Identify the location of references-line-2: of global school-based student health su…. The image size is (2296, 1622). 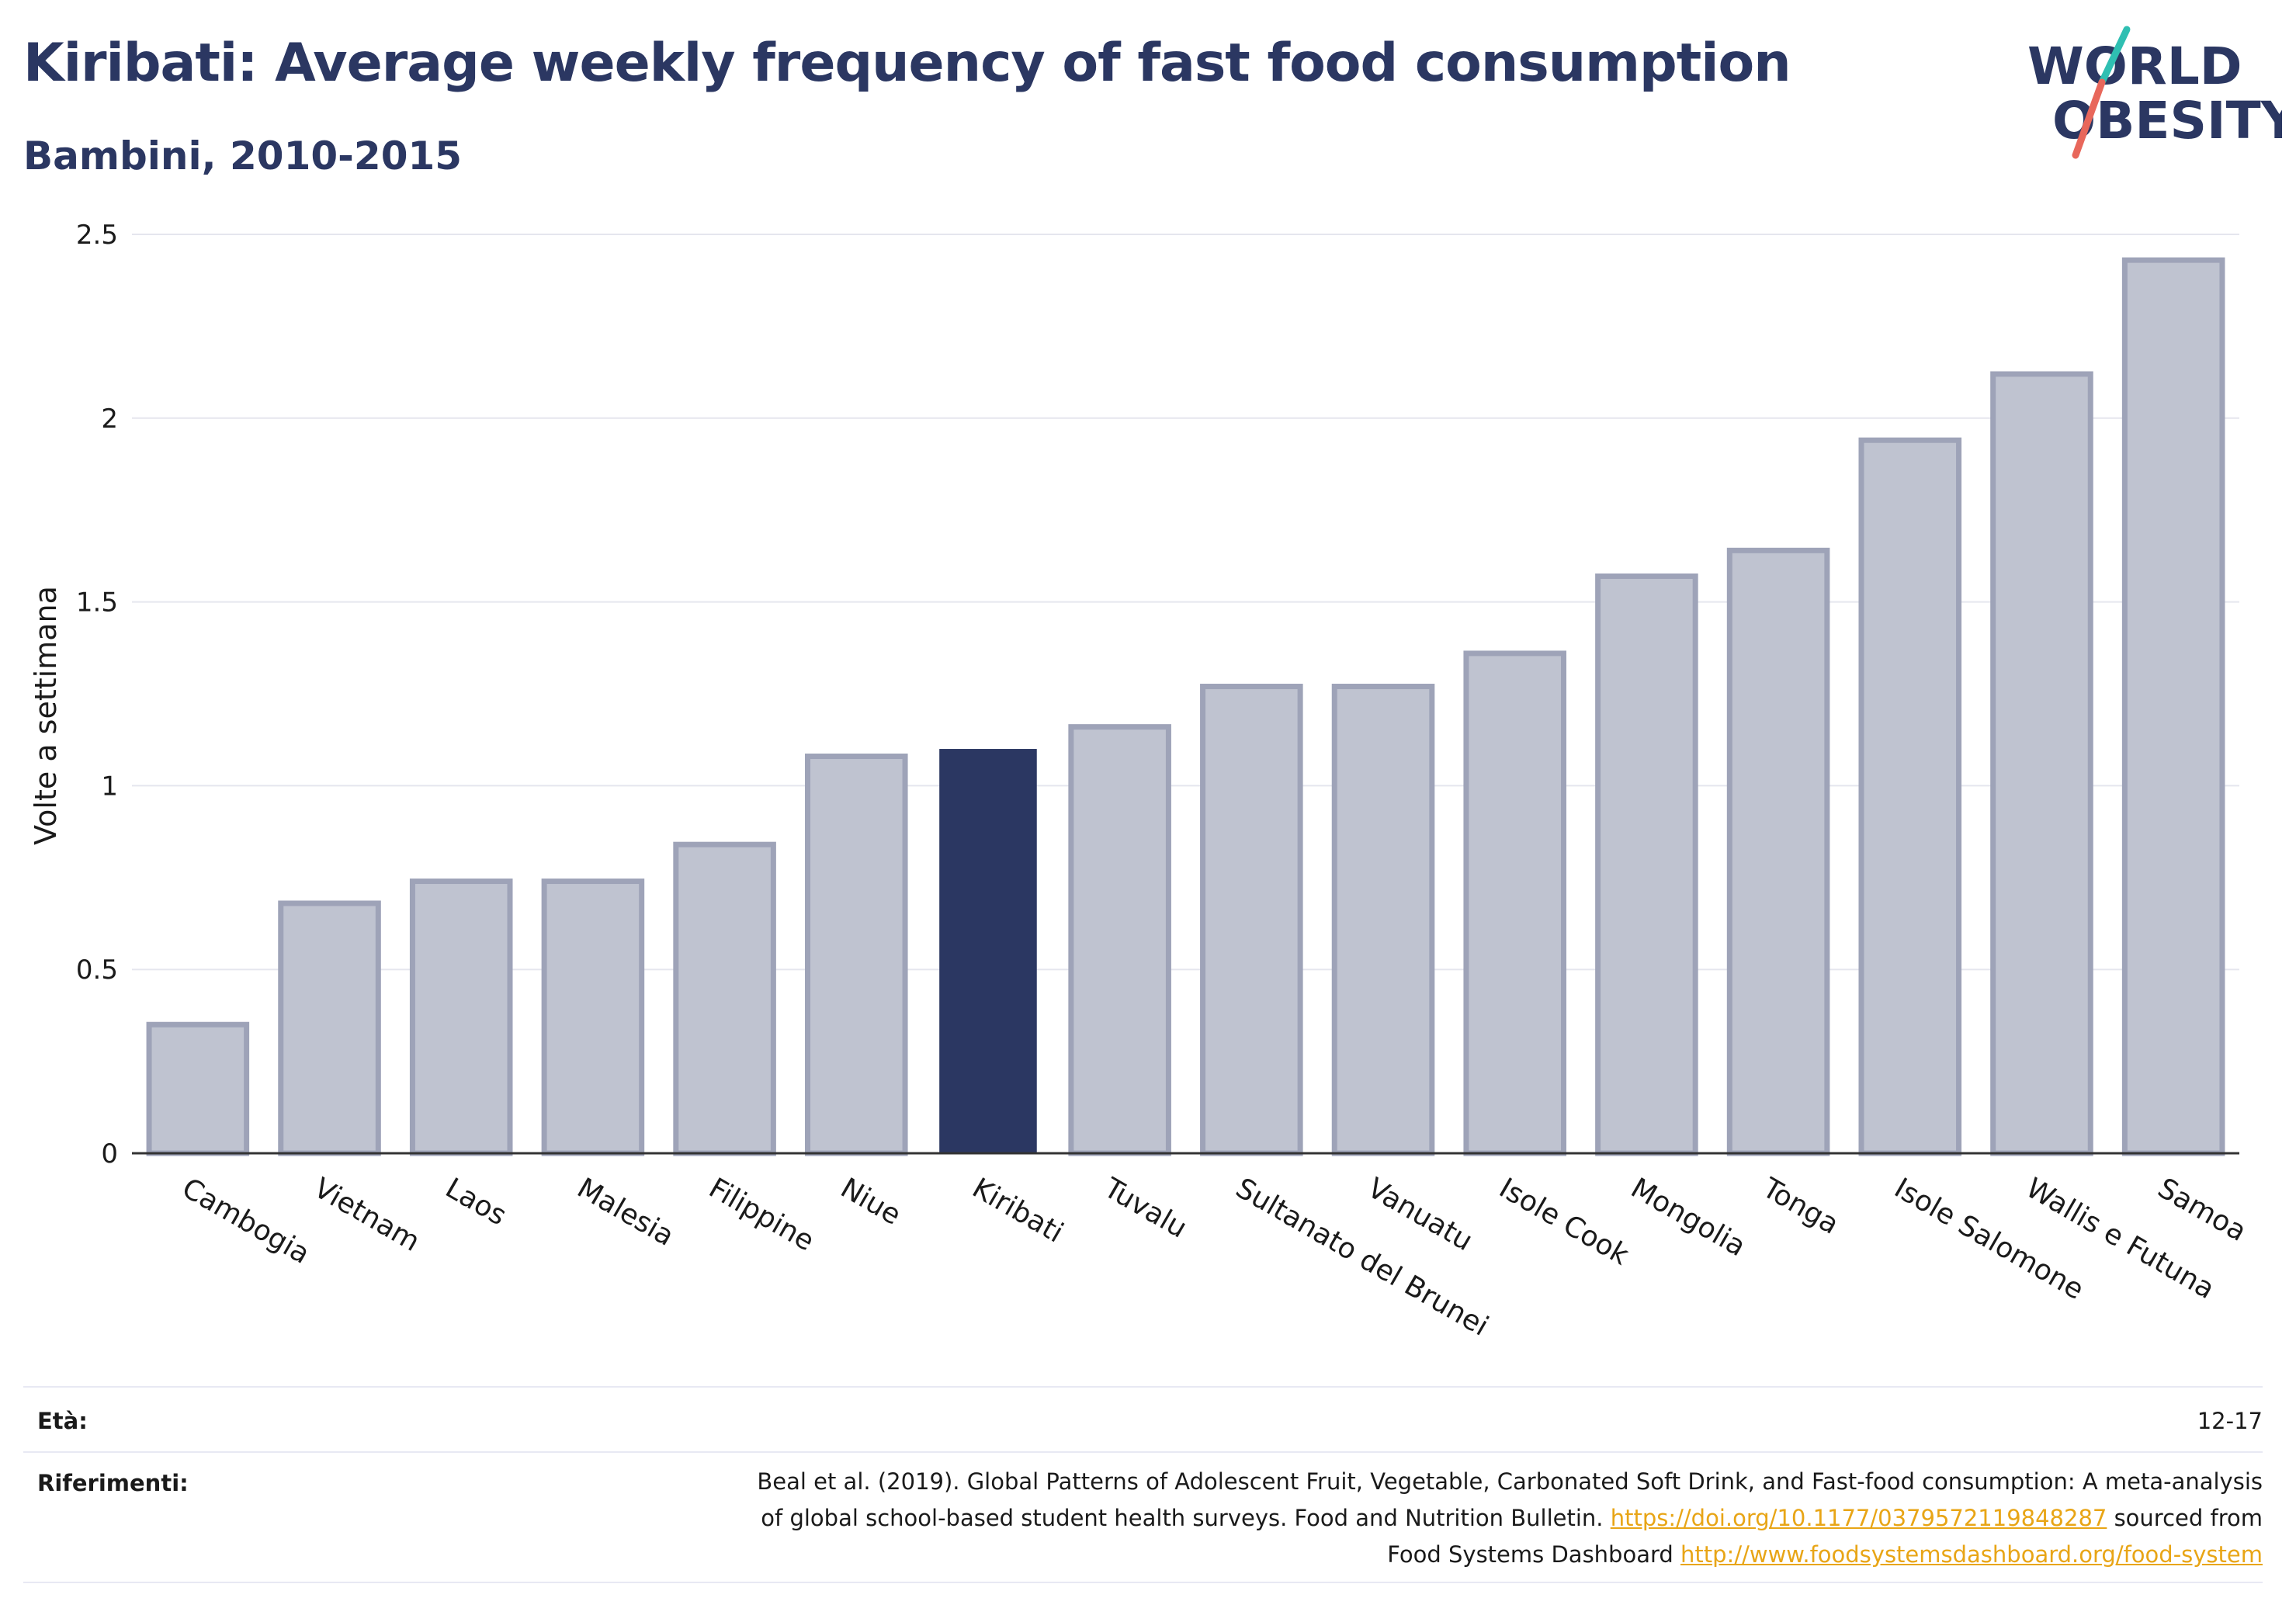
(1292, 1518).